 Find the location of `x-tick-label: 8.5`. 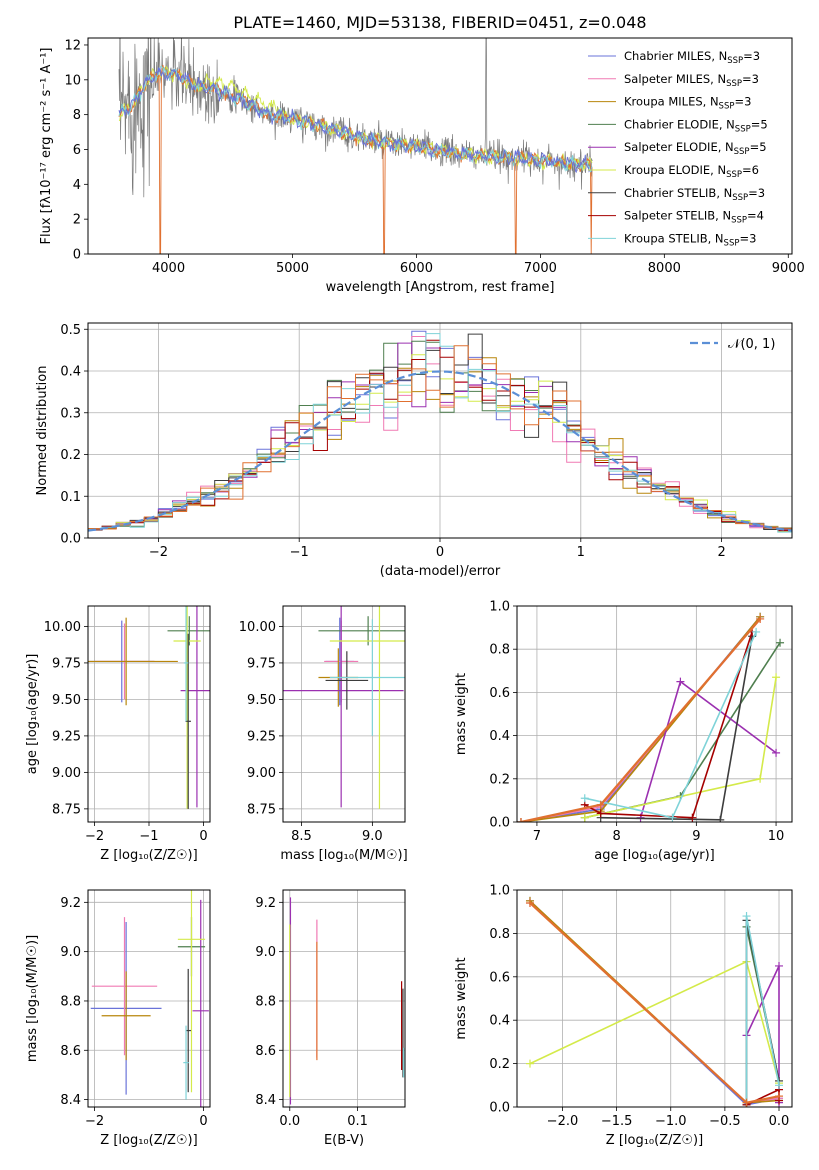

x-tick-label: 8.5 is located at coordinates (301, 836).